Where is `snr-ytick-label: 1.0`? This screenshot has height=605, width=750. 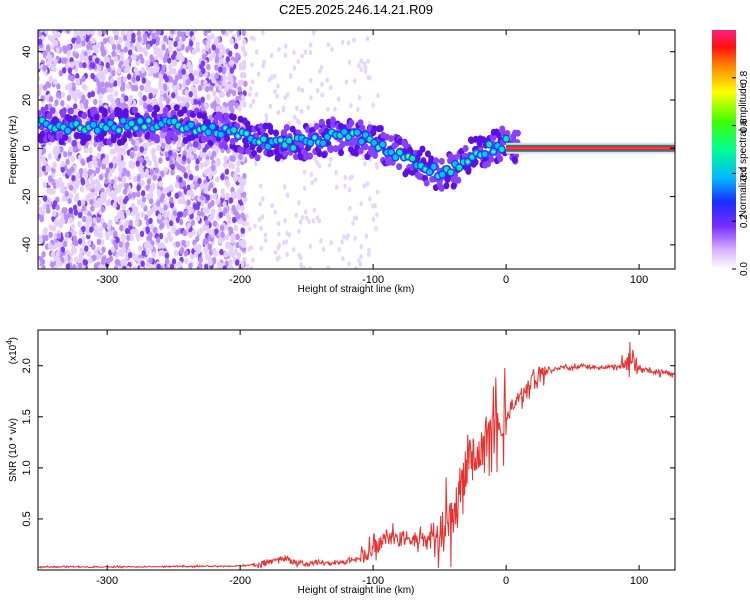
snr-ytick-label: 1.0 is located at coordinates (27, 467).